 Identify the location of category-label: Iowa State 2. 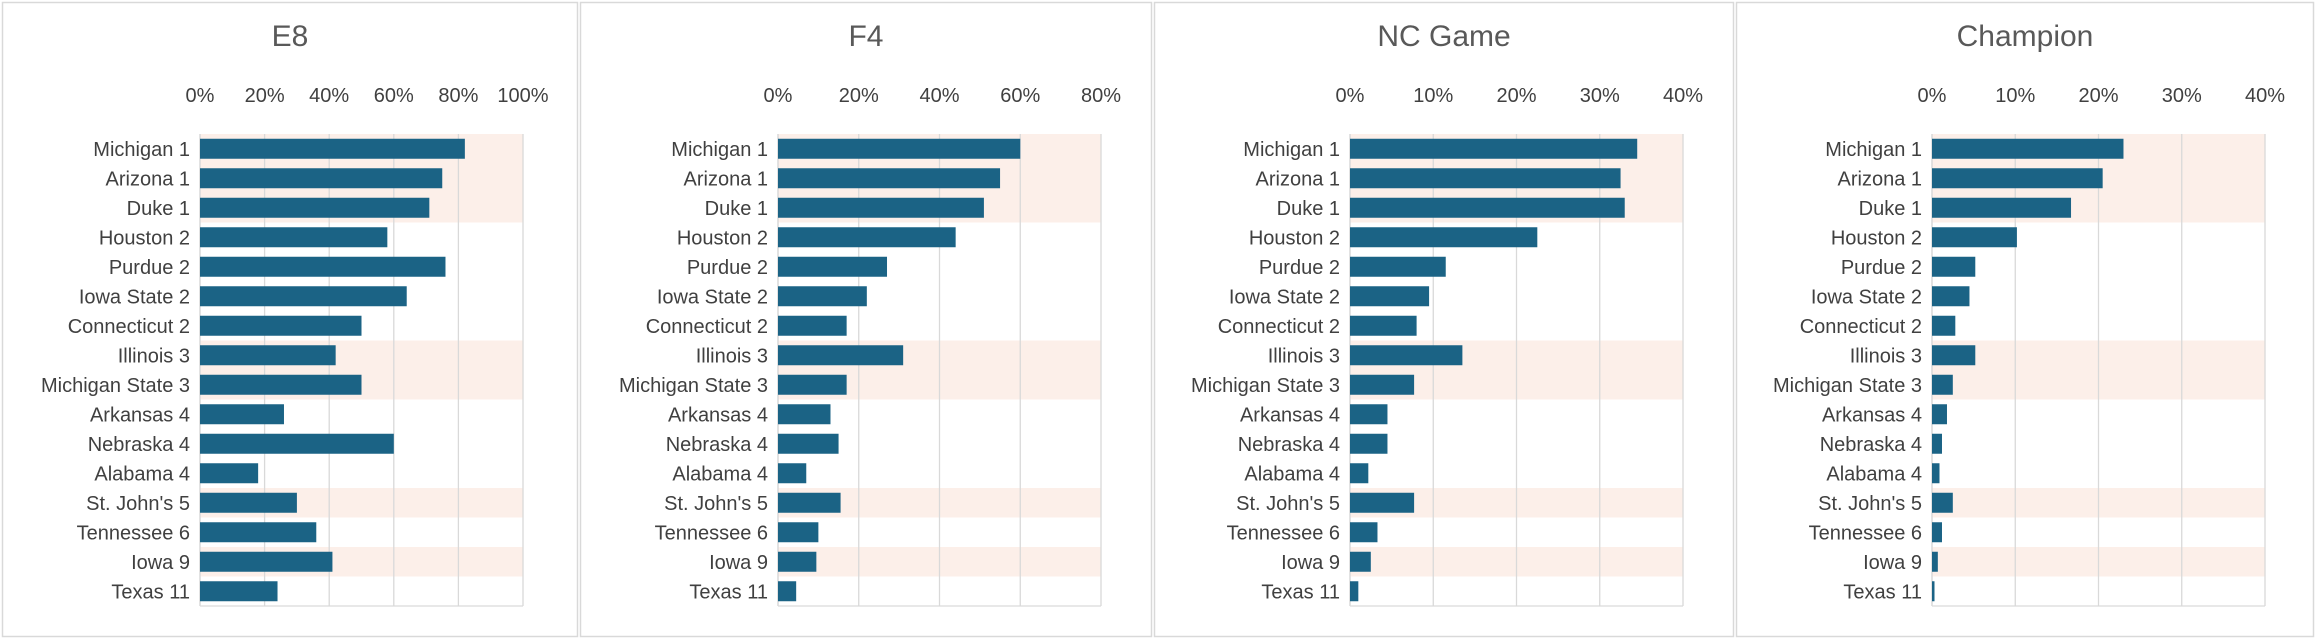
(1866, 297).